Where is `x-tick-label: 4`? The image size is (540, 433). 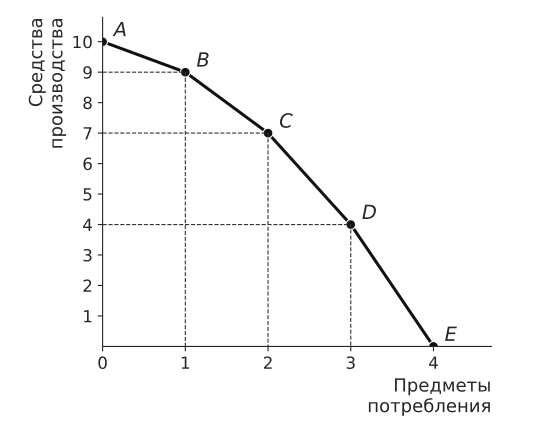 x-tick-label: 4 is located at coordinates (433, 362).